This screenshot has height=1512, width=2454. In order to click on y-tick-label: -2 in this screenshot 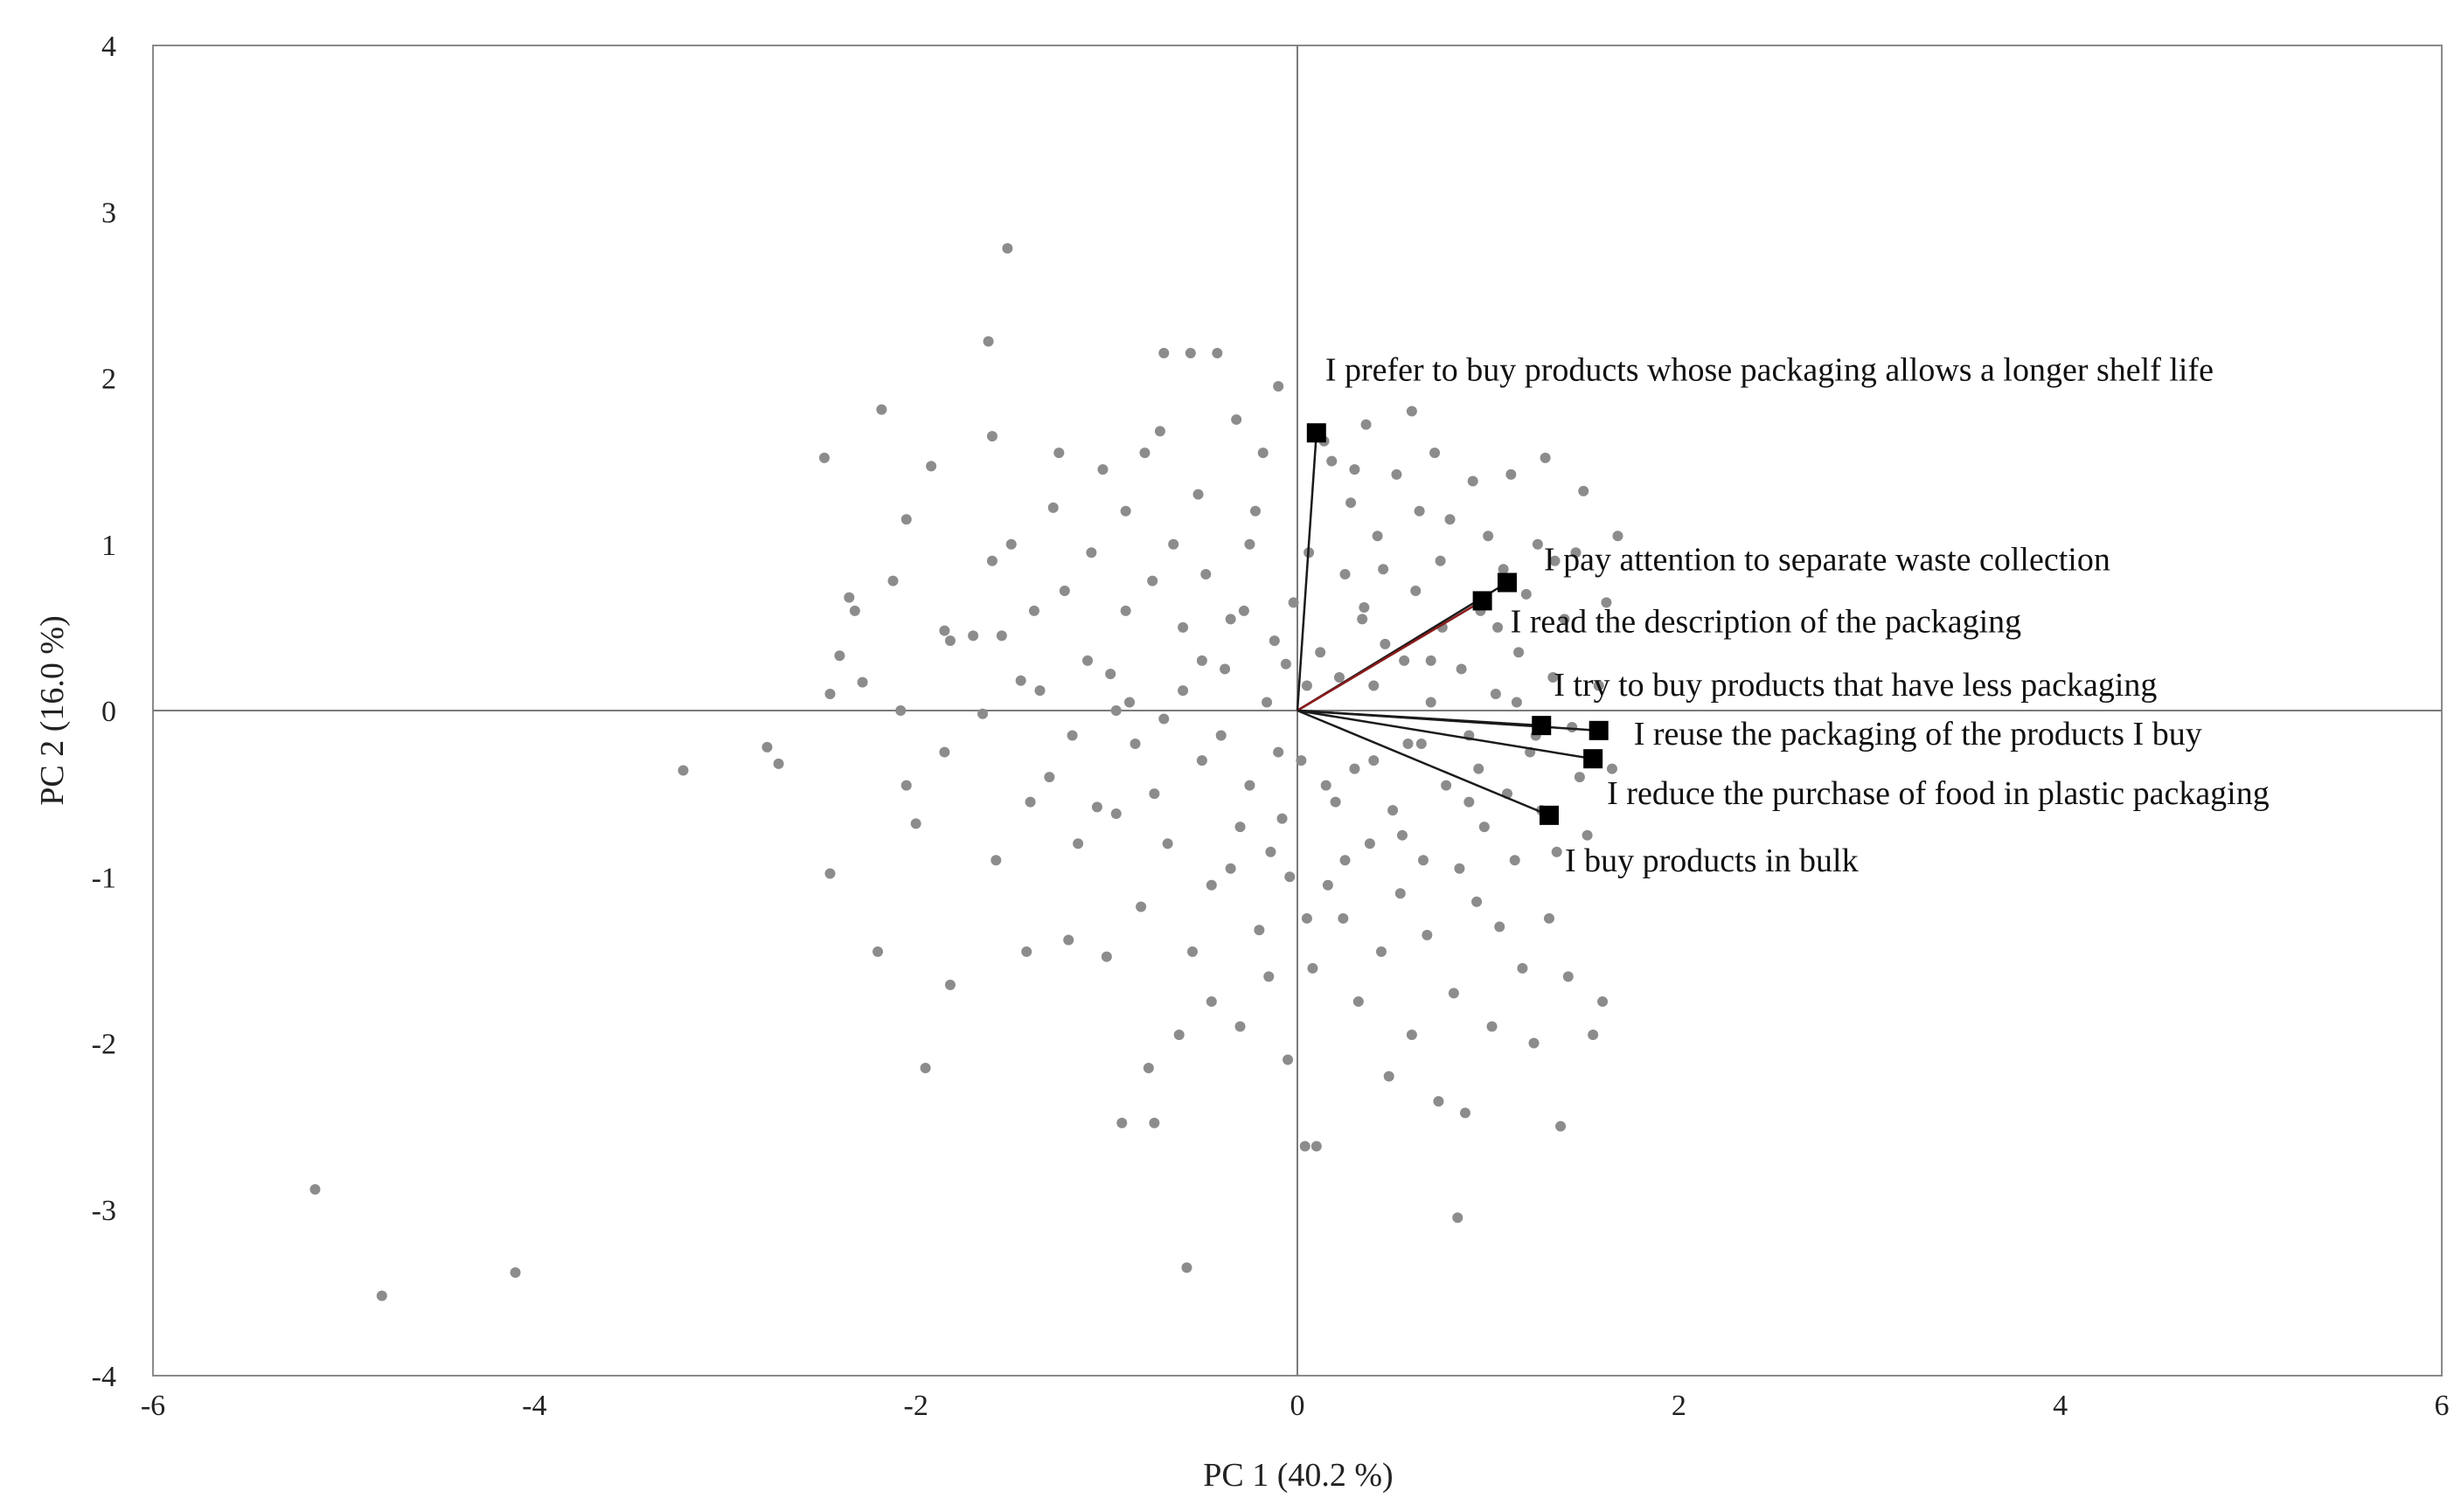, I will do `click(104, 1045)`.